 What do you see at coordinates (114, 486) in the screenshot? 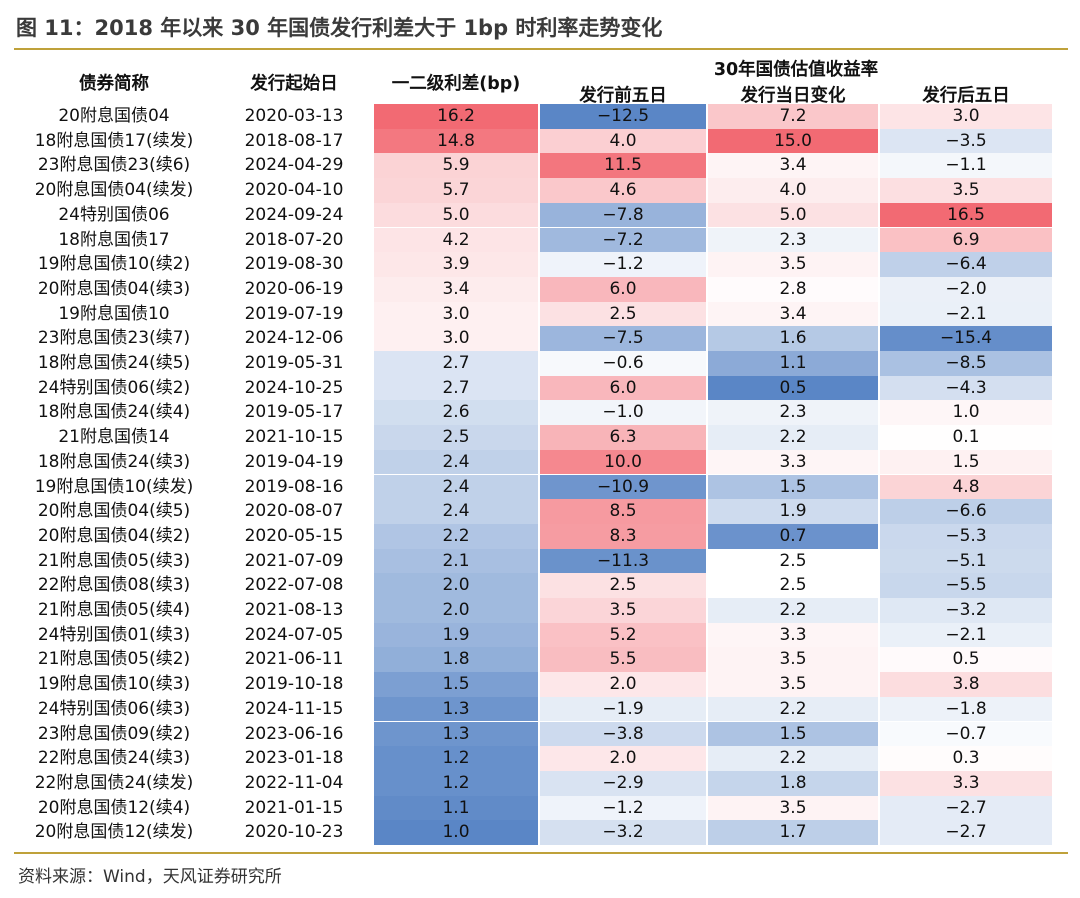
I see `bond-name-cell: 19附息国债10(续发)` at bounding box center [114, 486].